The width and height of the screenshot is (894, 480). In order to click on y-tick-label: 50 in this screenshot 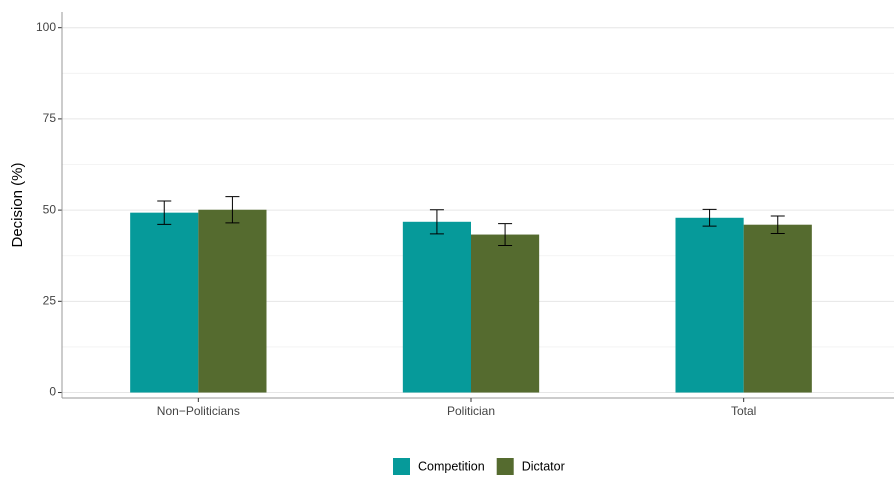, I will do `click(50, 209)`.